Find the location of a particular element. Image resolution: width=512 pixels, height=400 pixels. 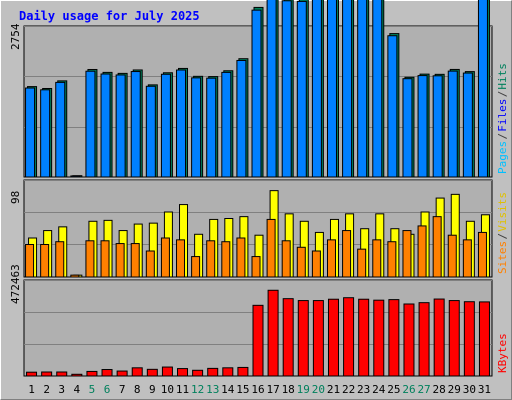

x-tick-label-19: 19 is located at coordinates (303, 389).